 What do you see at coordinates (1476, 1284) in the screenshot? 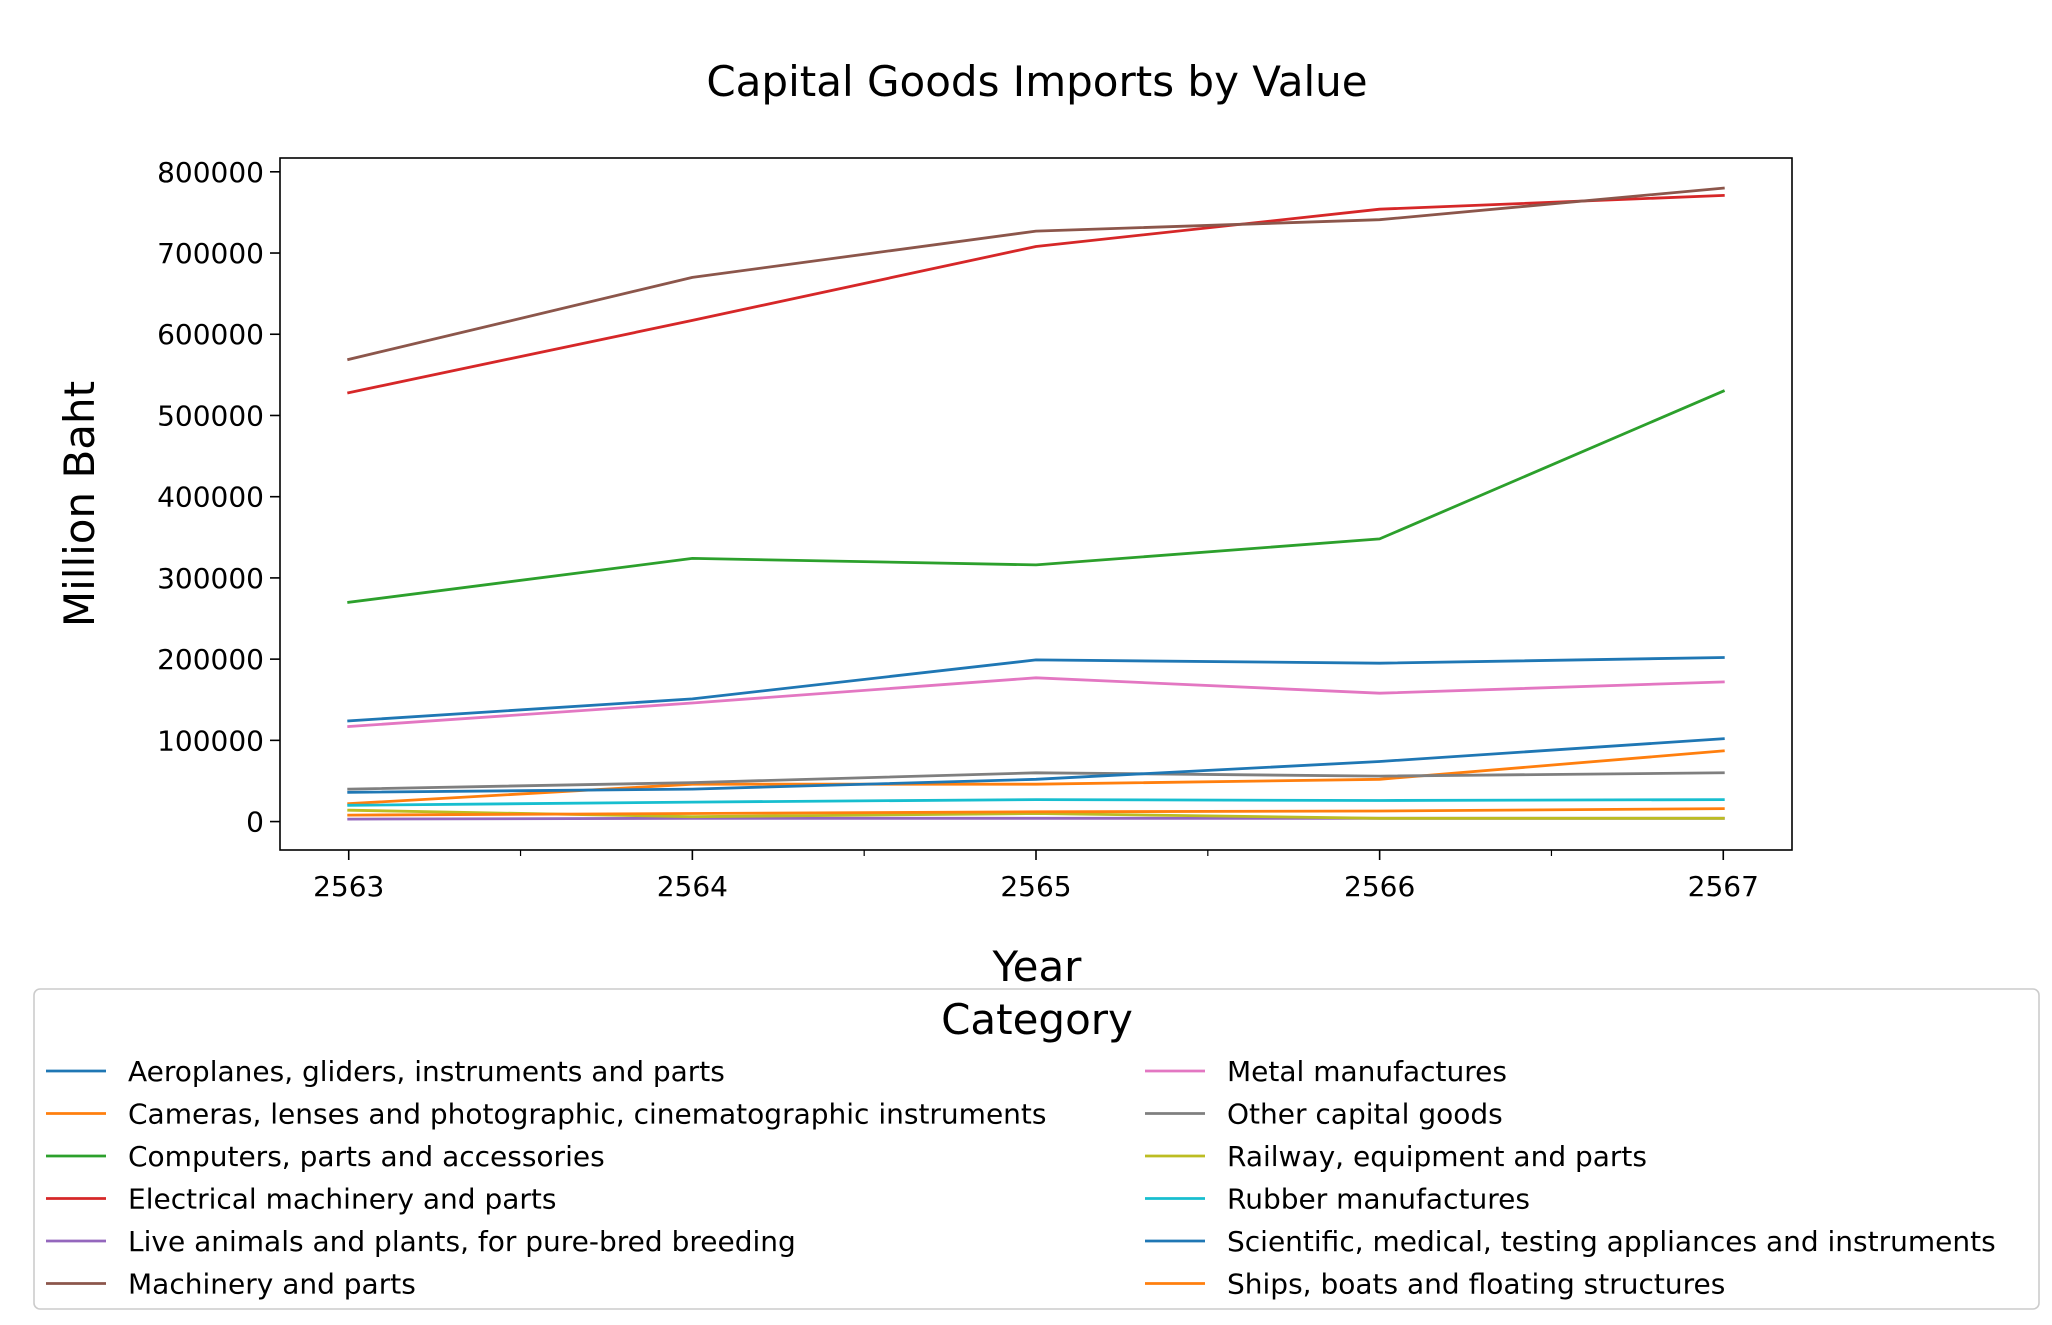
I see `legend-entry-label: Ships, boats and floating structures` at bounding box center [1476, 1284].